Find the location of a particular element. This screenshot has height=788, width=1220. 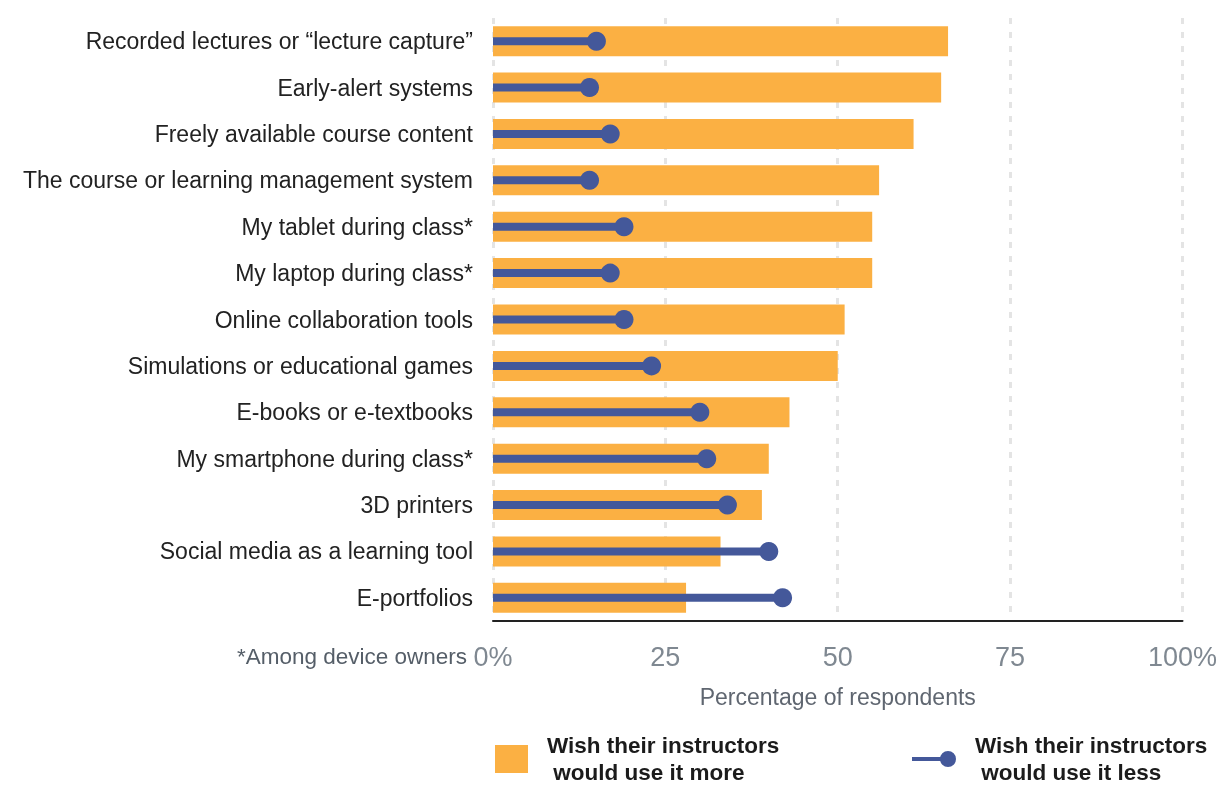

y-tick-label: E-portfolios is located at coordinates (414, 597).